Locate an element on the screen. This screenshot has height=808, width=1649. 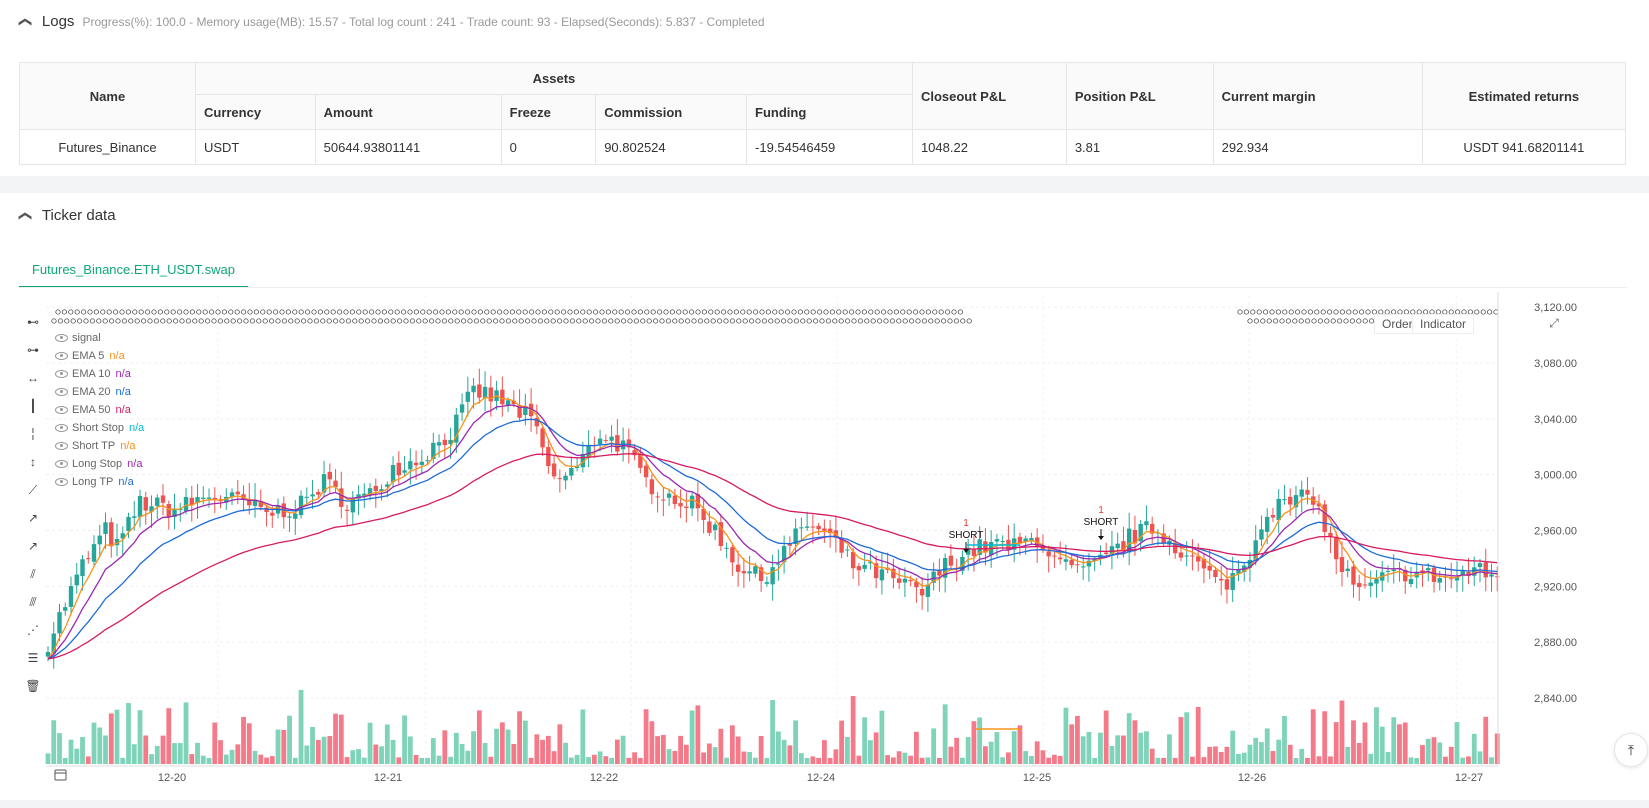
cell-commission: 90.802524 is located at coordinates (671, 147).